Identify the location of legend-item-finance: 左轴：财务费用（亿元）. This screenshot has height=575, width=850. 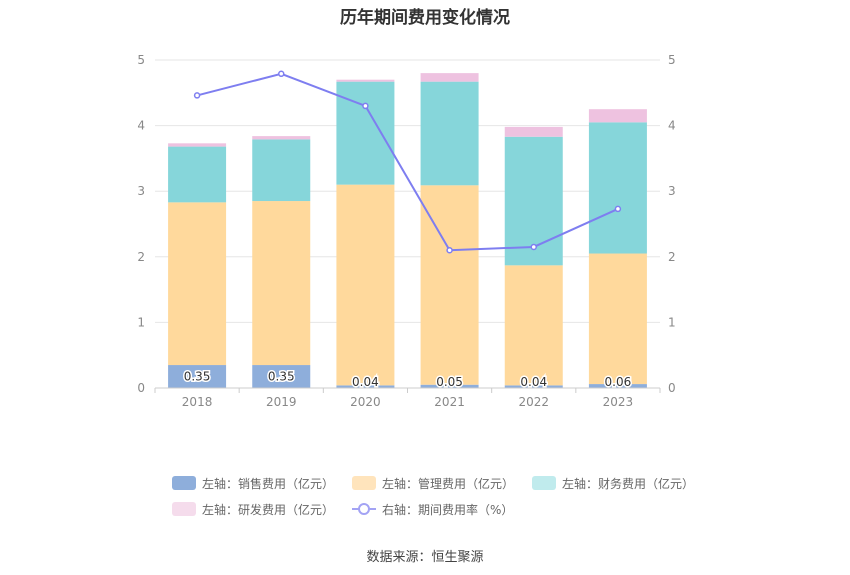
(613, 483).